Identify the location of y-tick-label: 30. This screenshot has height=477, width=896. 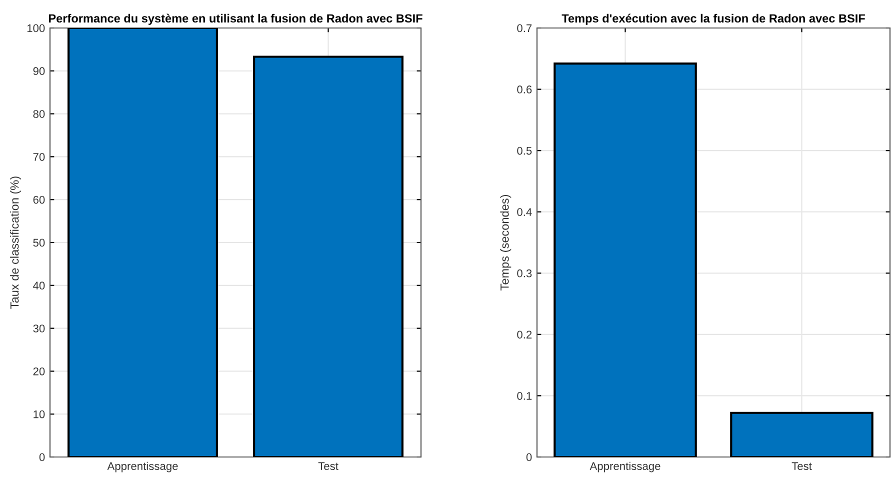
(39, 328).